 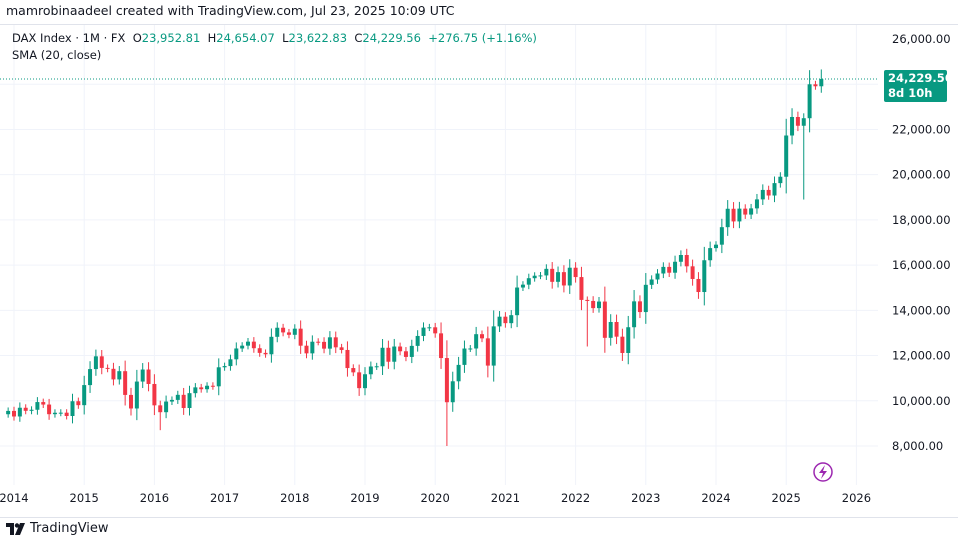 I want to click on tradingview-logo: TradingView, so click(x=57, y=528).